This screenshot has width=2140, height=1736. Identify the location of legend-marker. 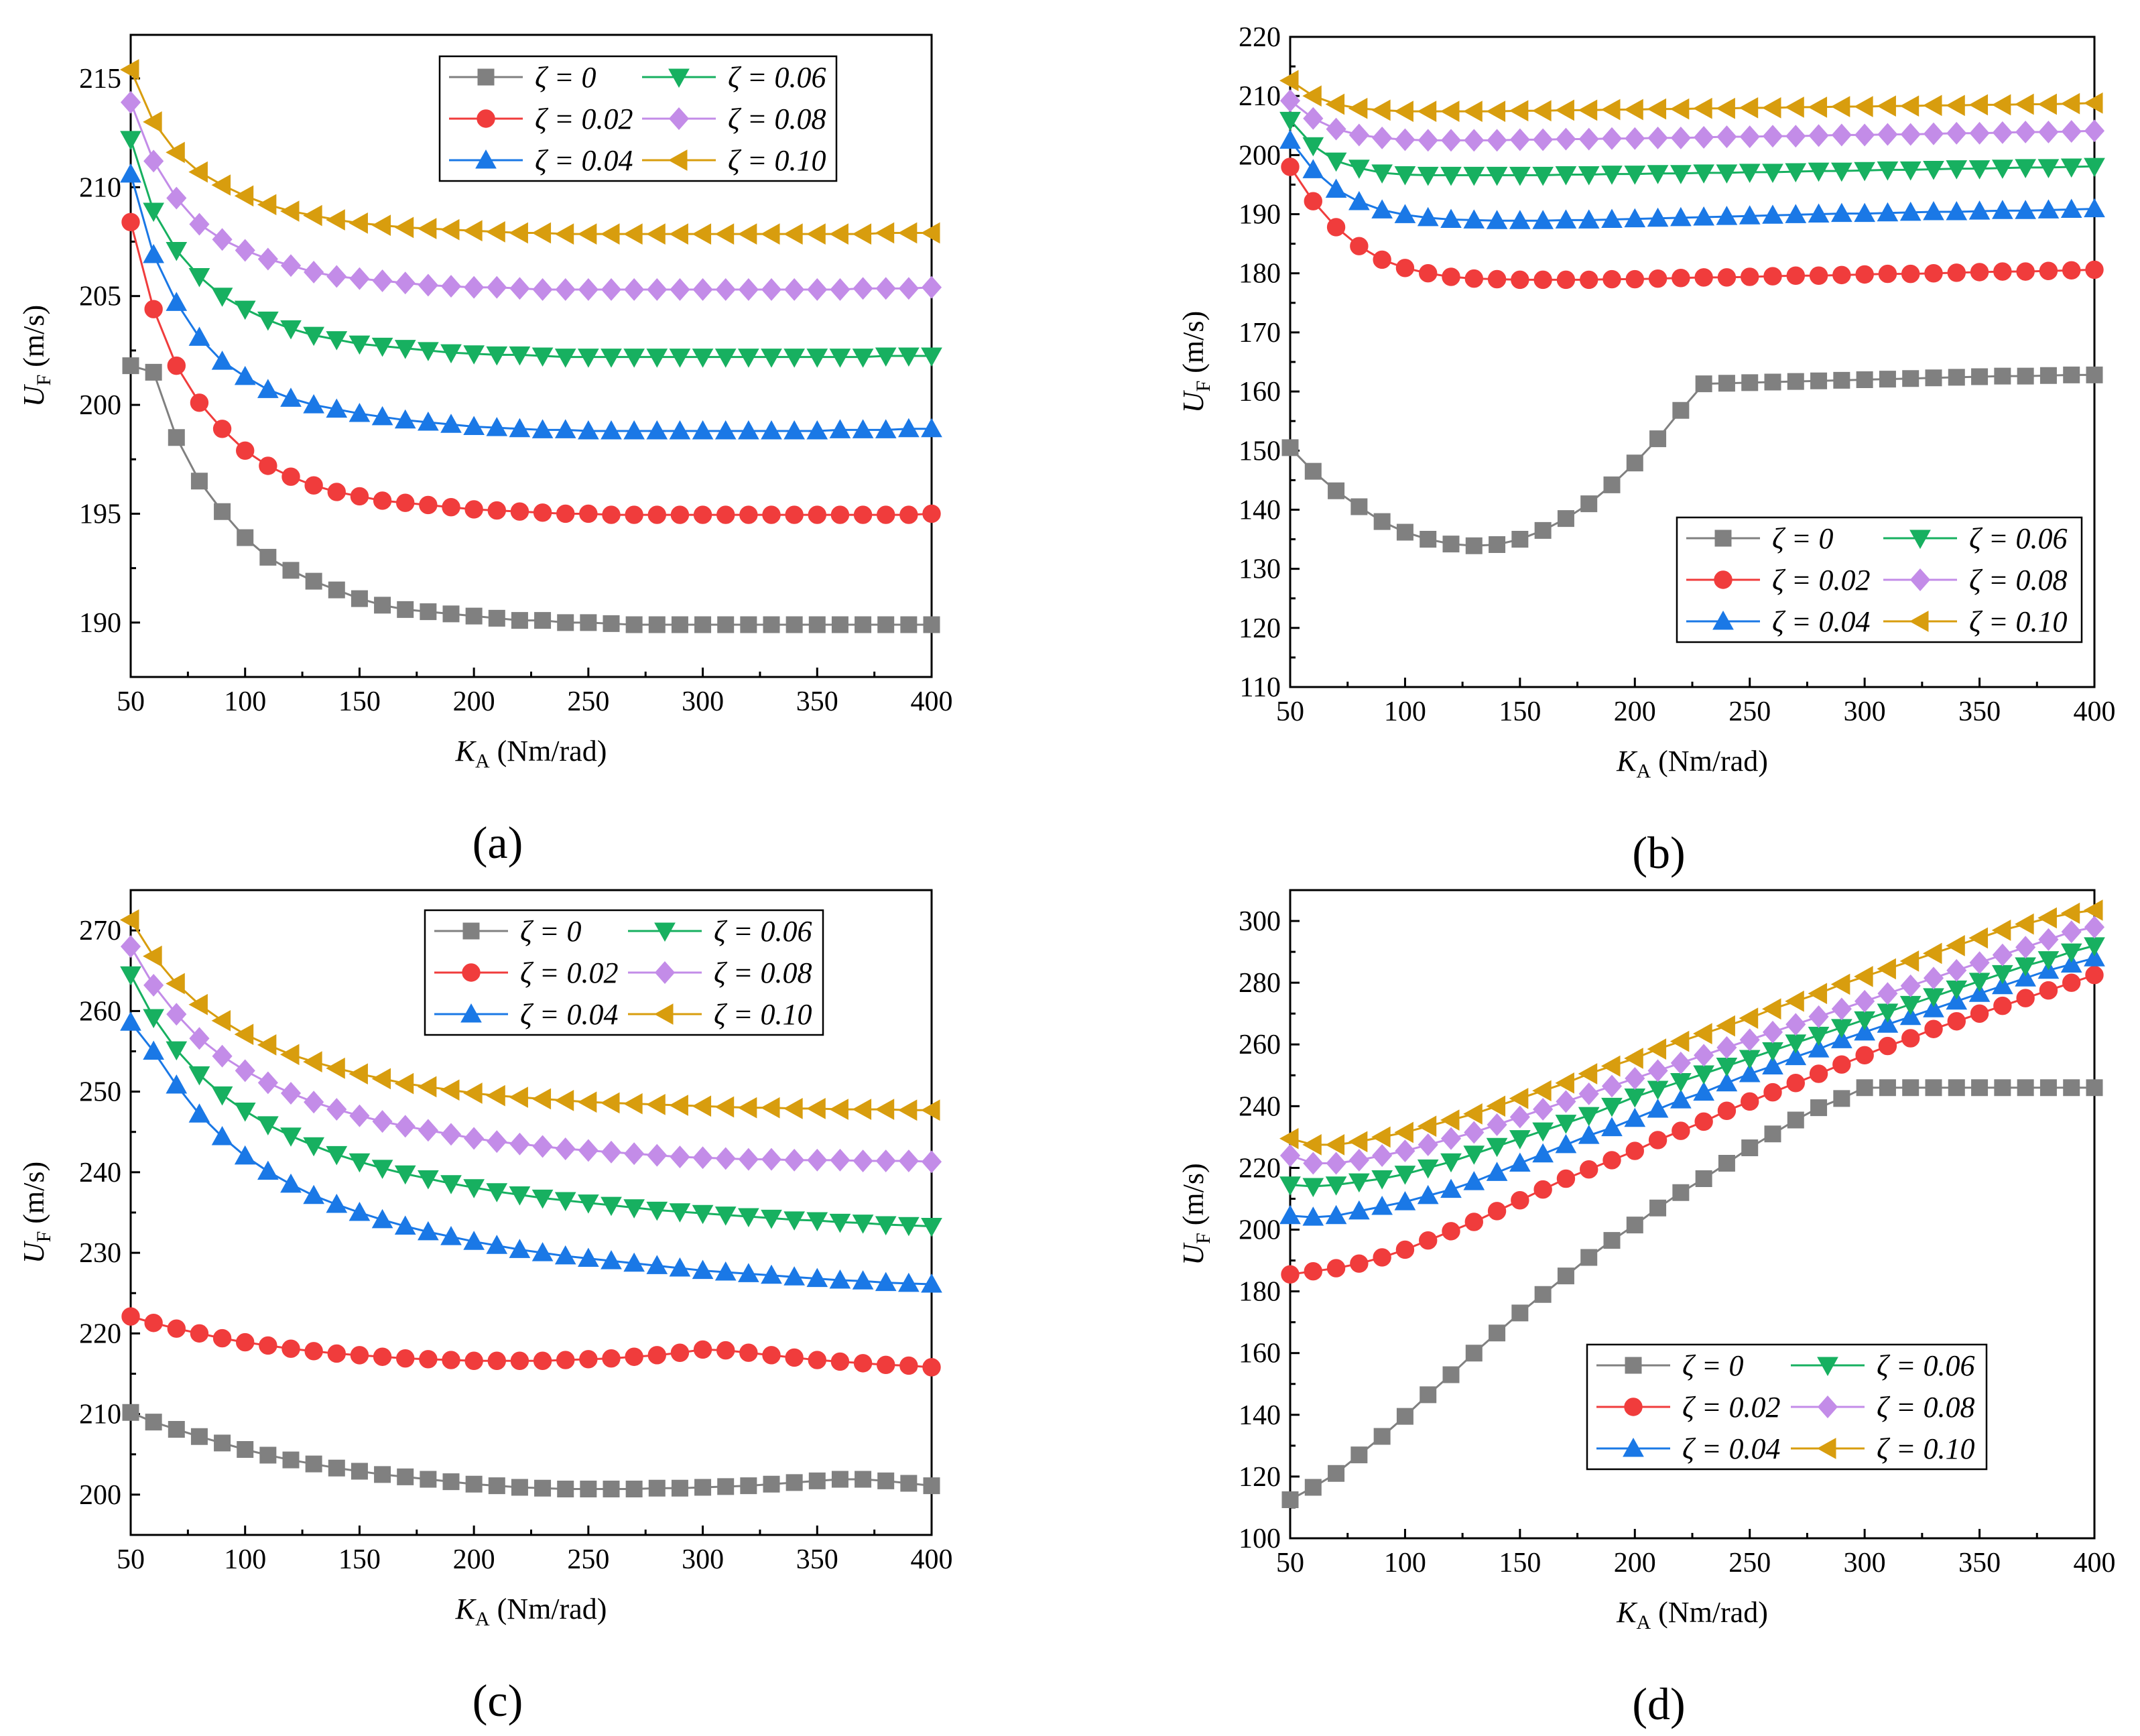
(1827, 1407).